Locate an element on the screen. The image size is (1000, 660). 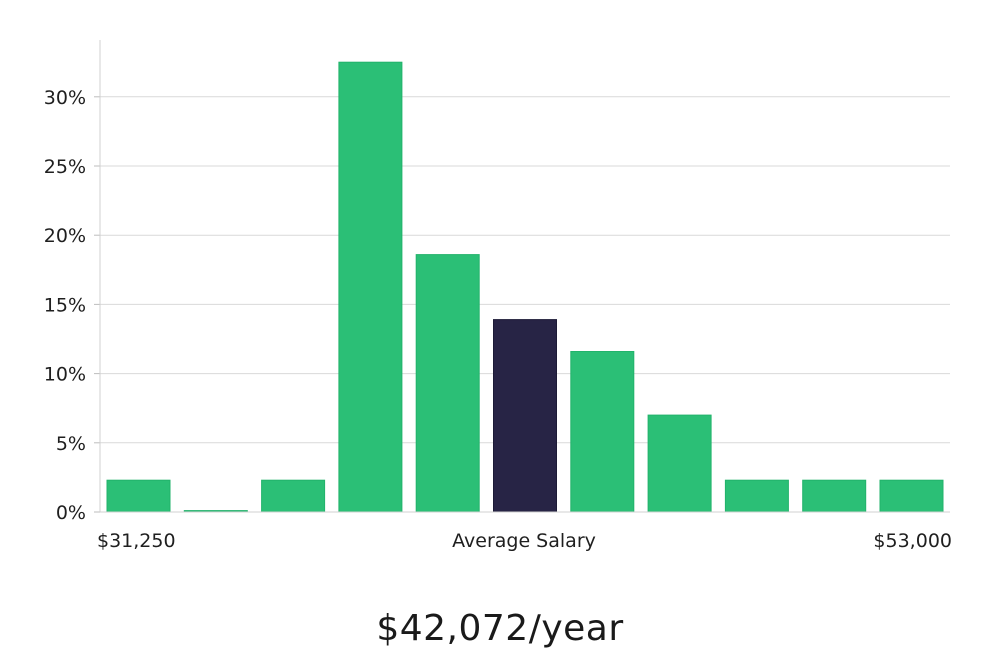
y-tick-label-10: 10% is located at coordinates (65, 375).